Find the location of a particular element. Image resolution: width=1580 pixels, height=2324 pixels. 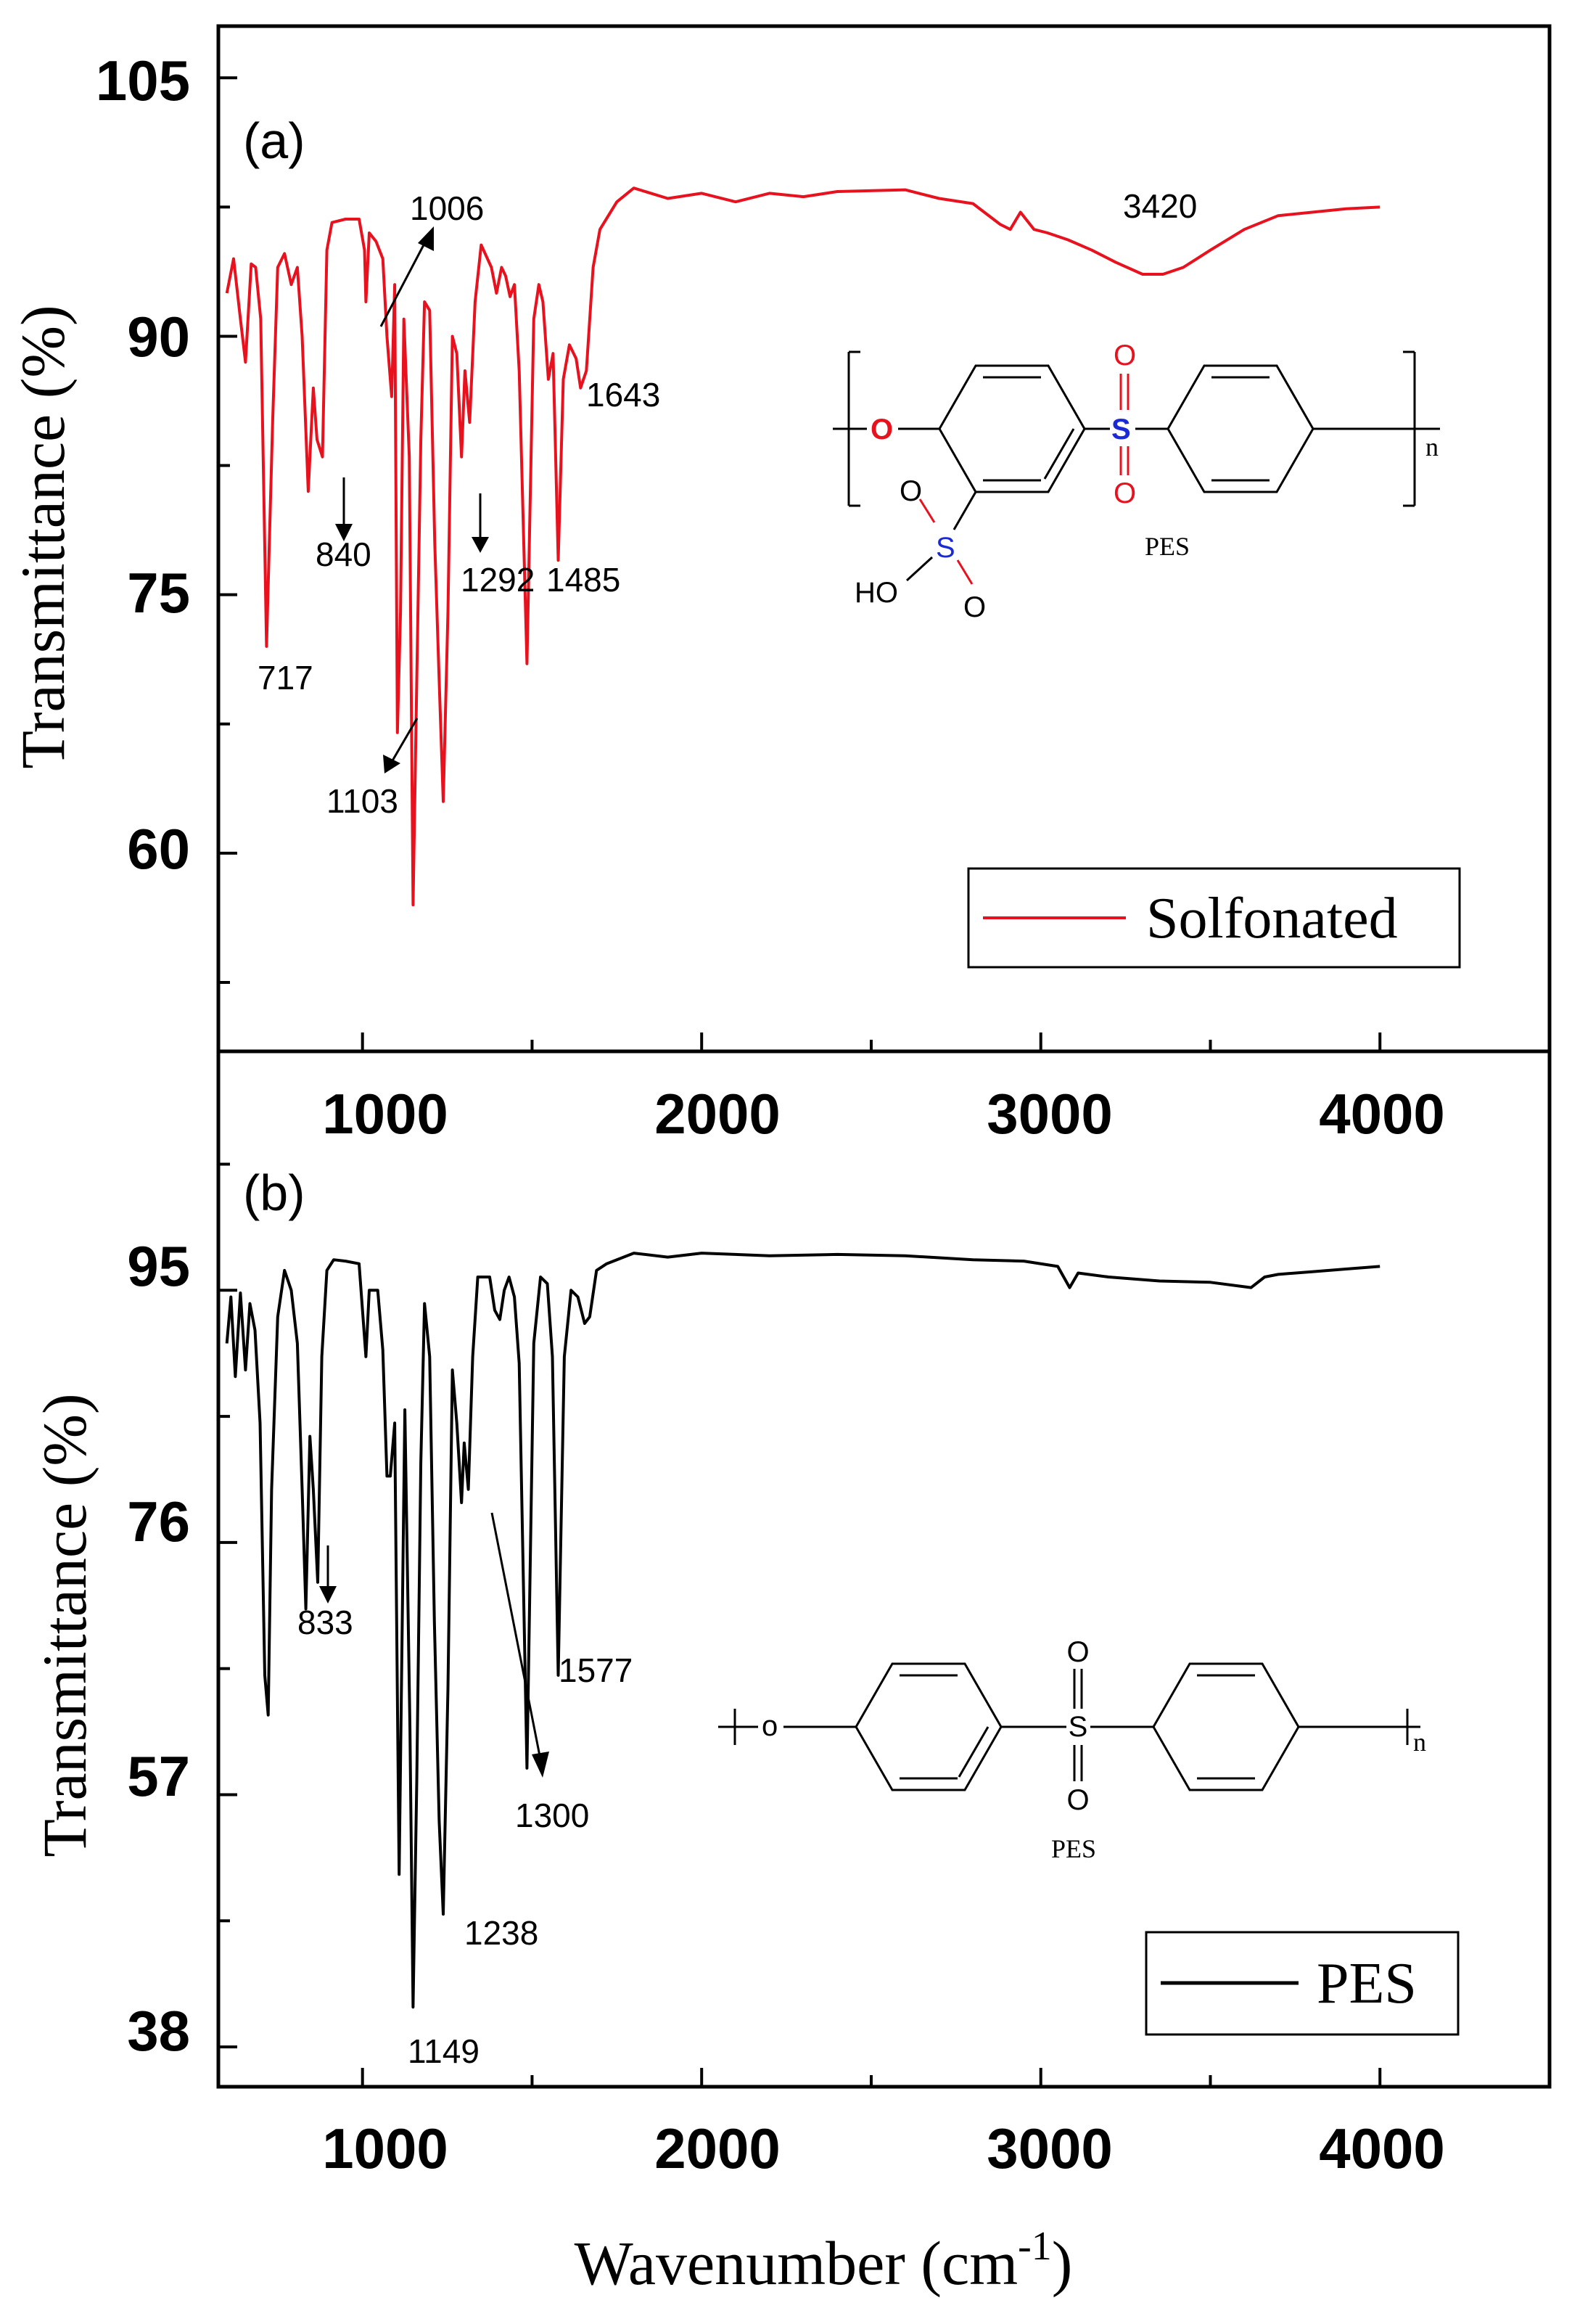

panel-b-label: (b) is located at coordinates (274, 1193).